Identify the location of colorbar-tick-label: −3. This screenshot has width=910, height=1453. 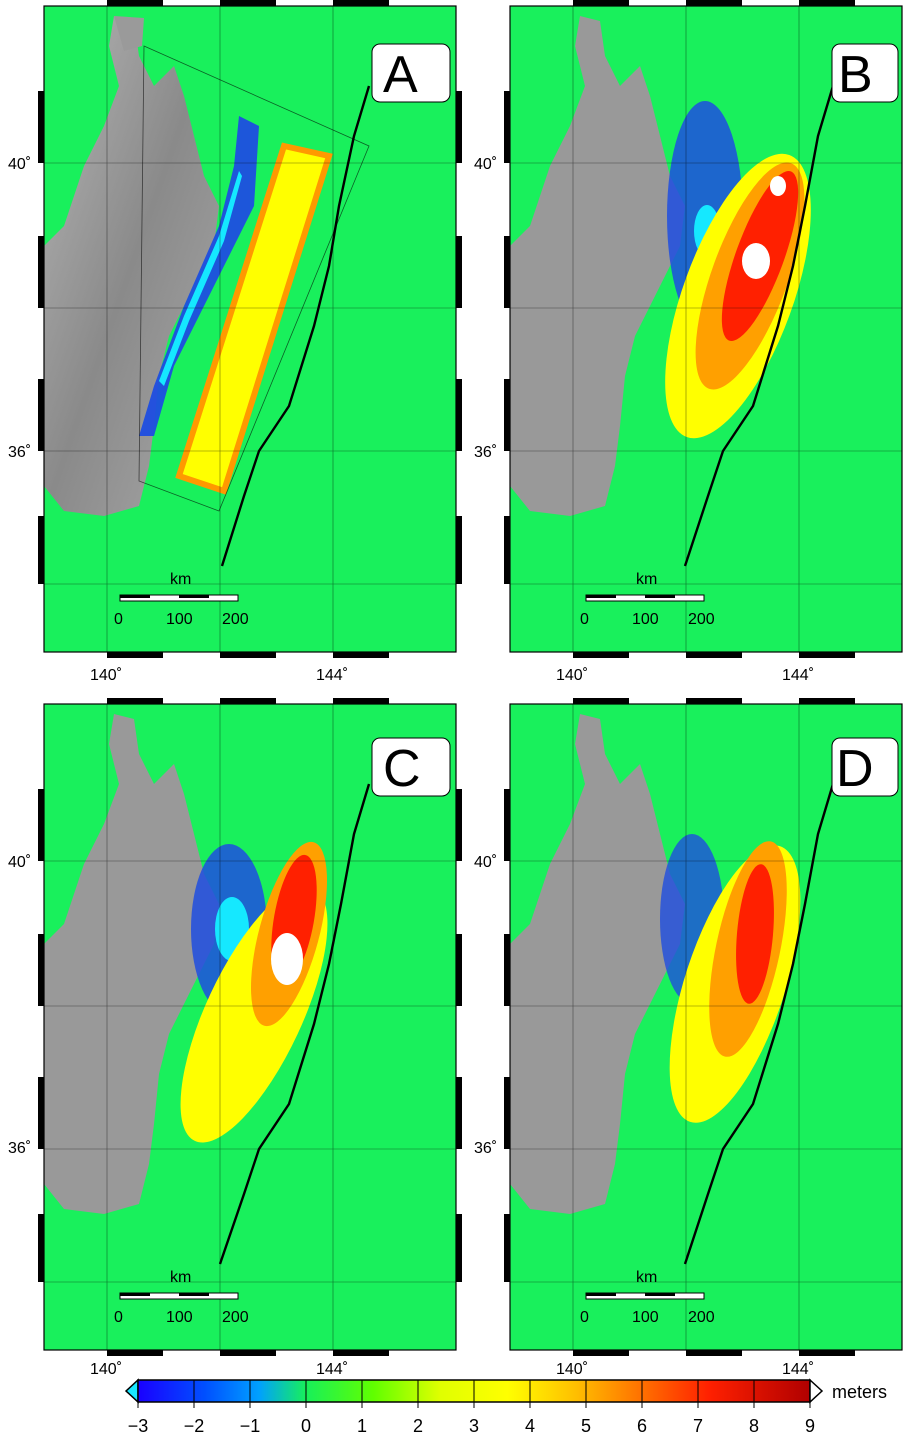
(138, 1426).